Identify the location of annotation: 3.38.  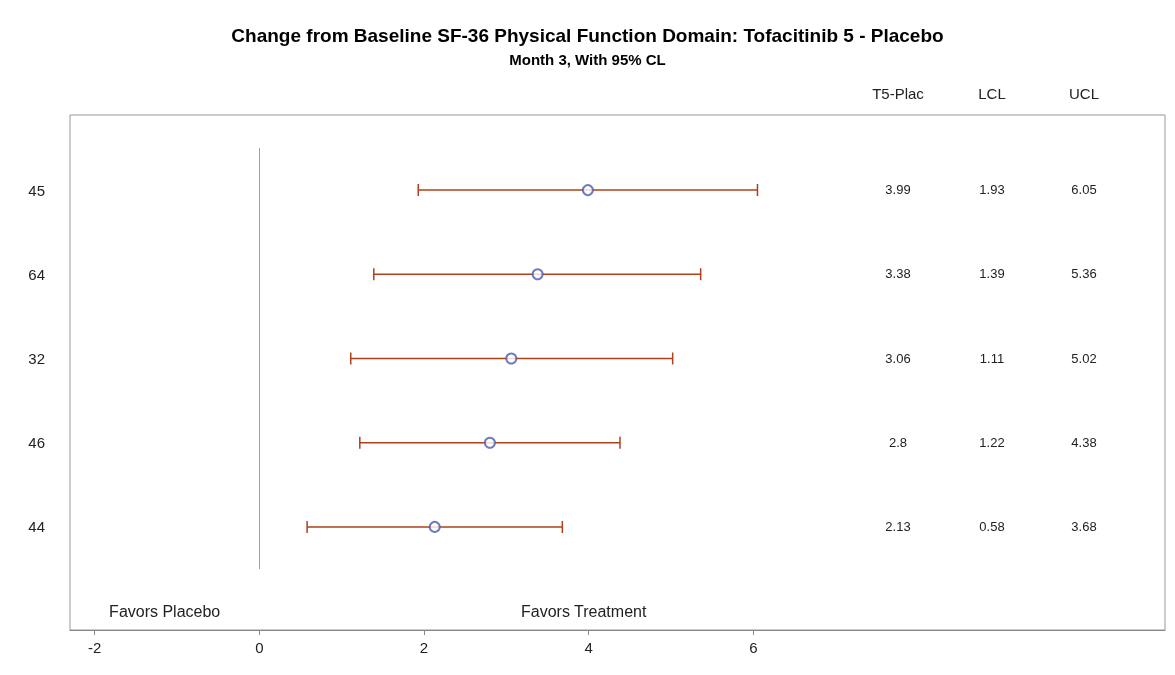
(898, 274).